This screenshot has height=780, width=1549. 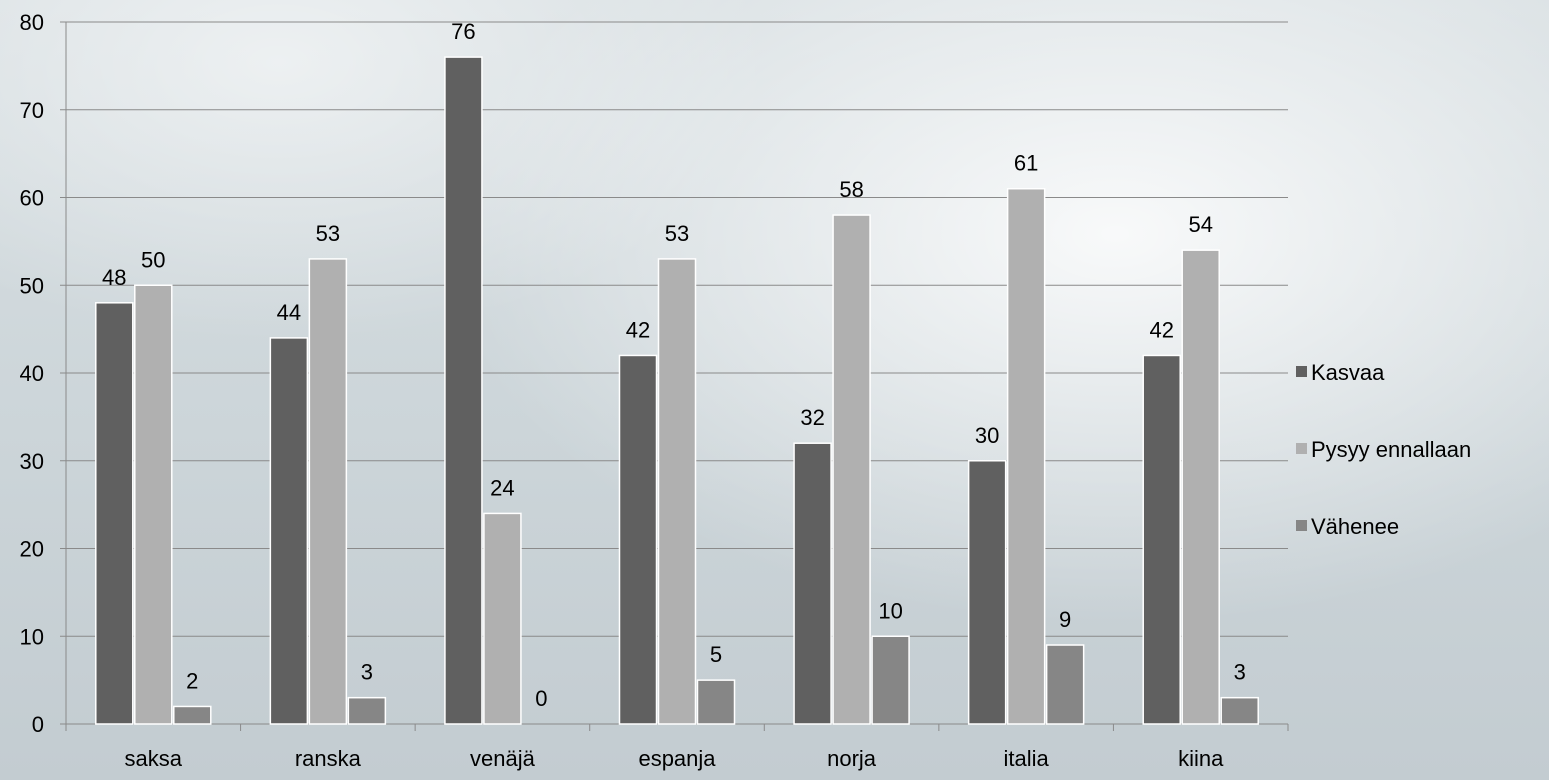 What do you see at coordinates (541, 698) in the screenshot?
I see `data-label: 0` at bounding box center [541, 698].